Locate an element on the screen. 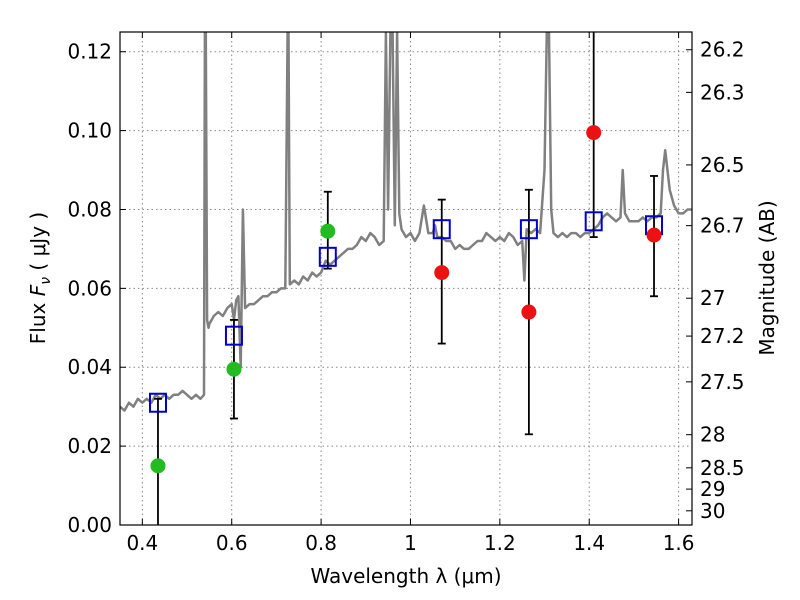 The height and width of the screenshot is (600, 800). y-tick-label: 0.10 is located at coordinates (89, 131).